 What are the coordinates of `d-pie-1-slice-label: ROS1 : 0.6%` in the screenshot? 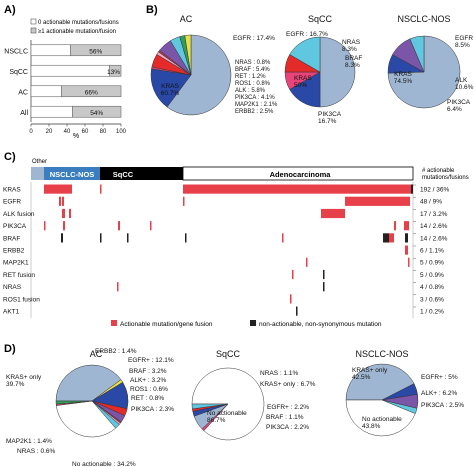 It's located at (149, 389).